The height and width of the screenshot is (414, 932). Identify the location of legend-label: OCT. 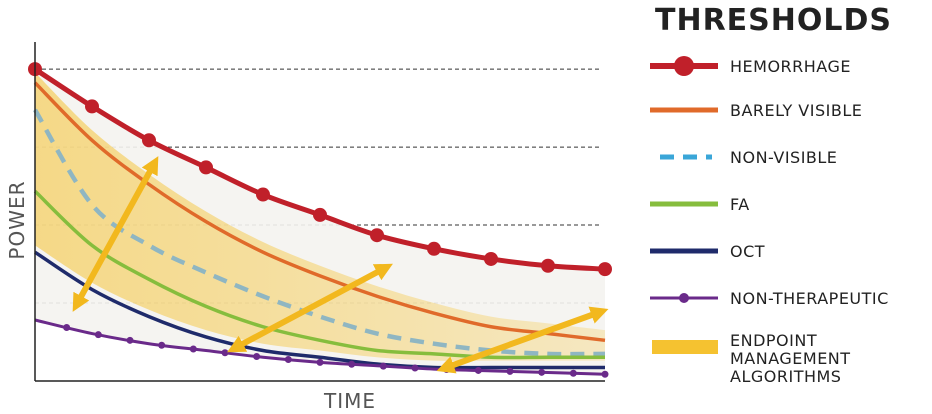
(747, 251).